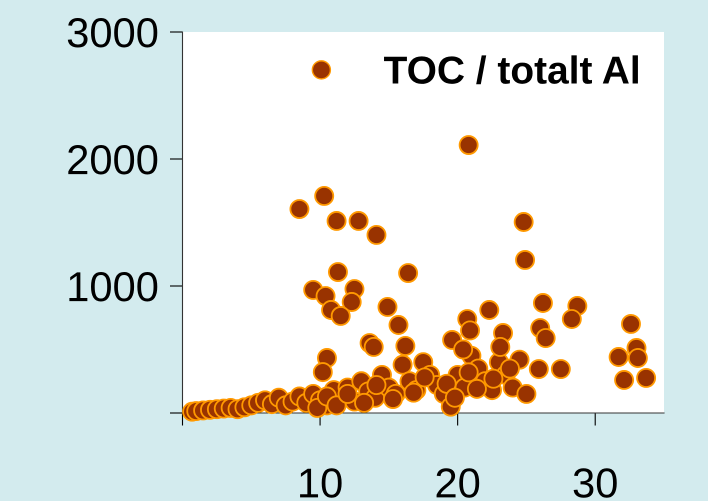  What do you see at coordinates (595, 483) in the screenshot?
I see `x-tick-label: 30` at bounding box center [595, 483].